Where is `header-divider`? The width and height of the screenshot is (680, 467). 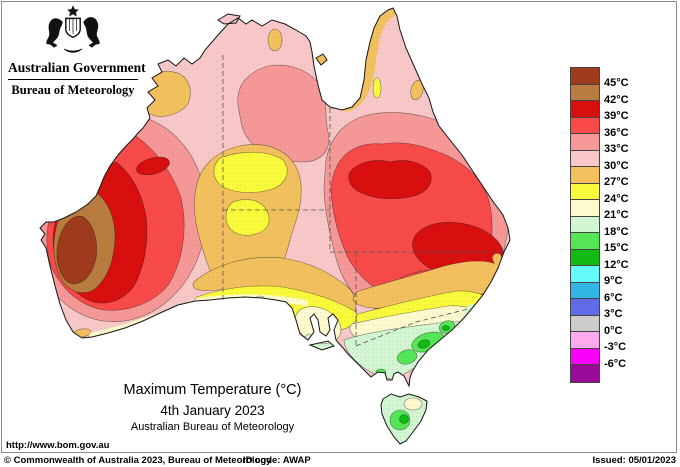 header-divider is located at coordinates (73, 79).